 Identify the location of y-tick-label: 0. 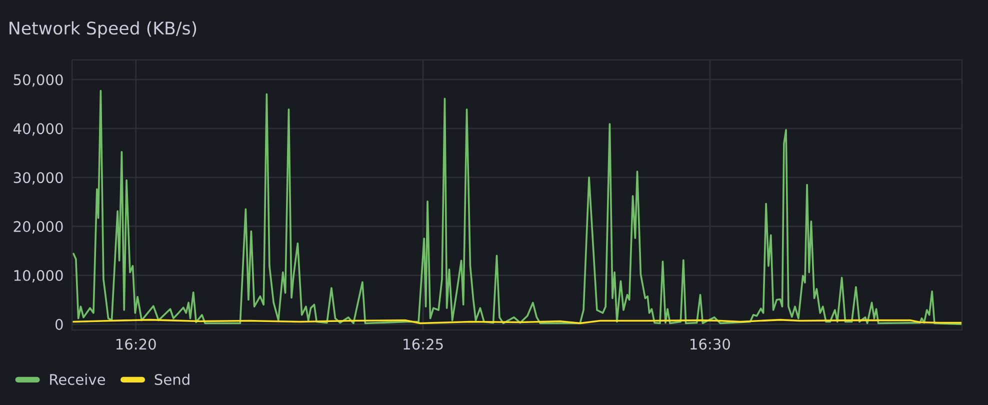
(59, 324).